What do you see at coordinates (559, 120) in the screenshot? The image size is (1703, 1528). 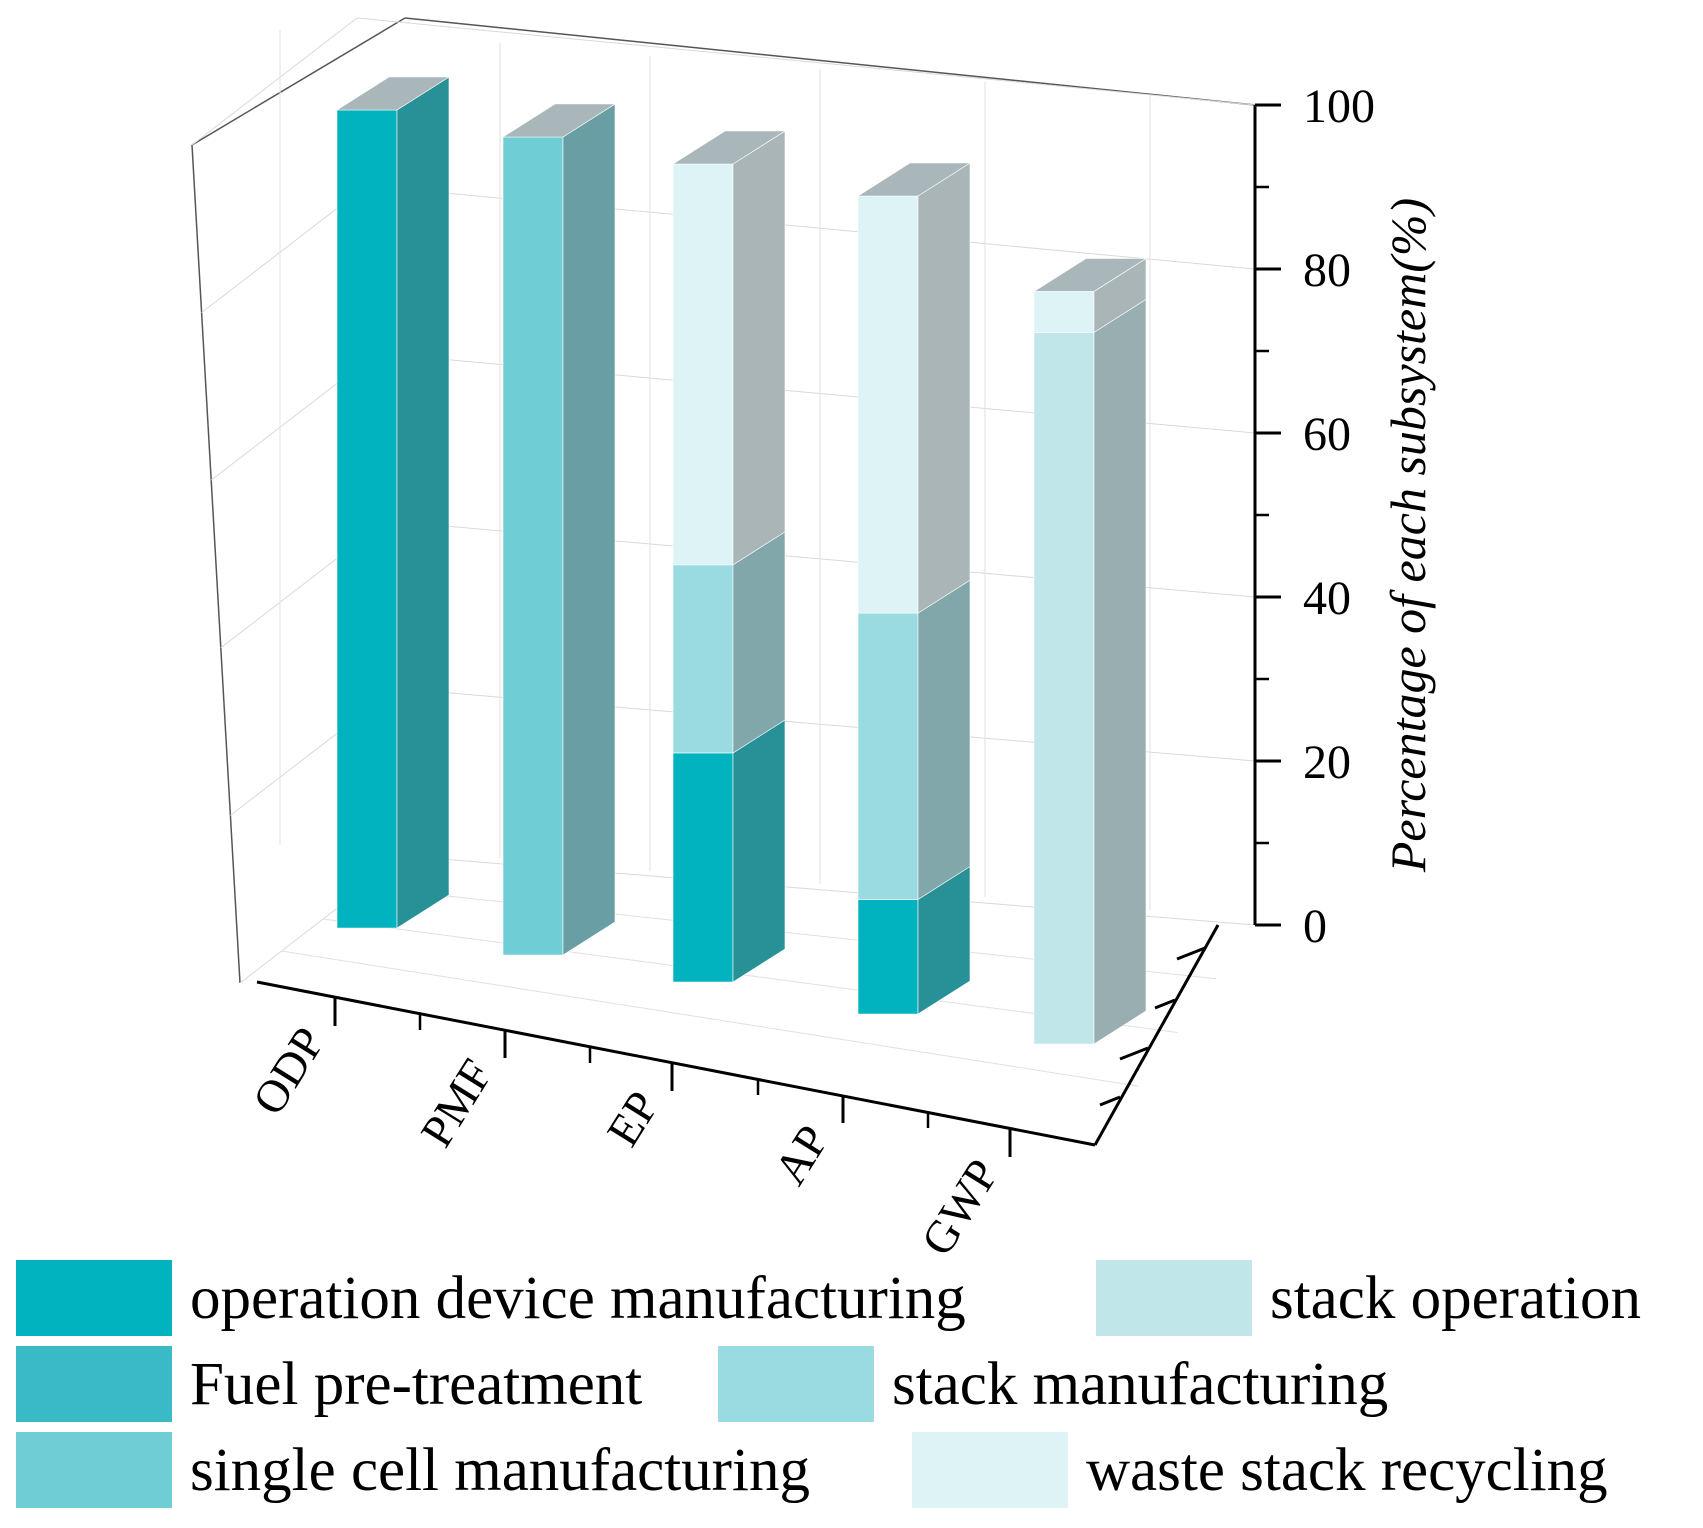 I see `bar-top-PMF` at bounding box center [559, 120].